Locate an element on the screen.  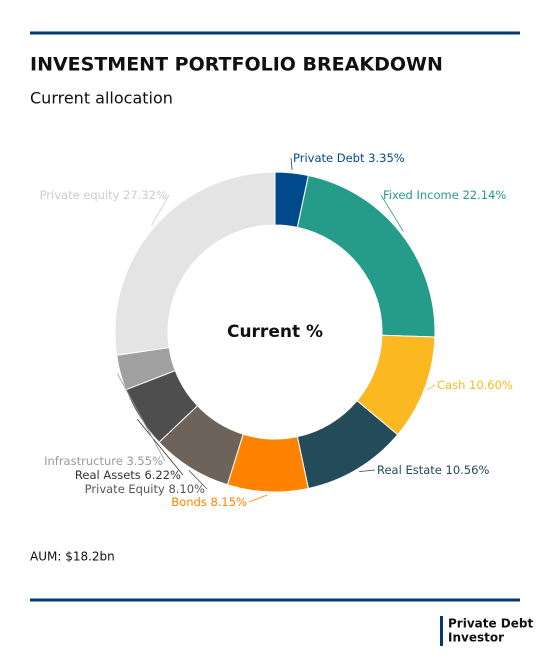
logo-bar is located at coordinates (441, 631).